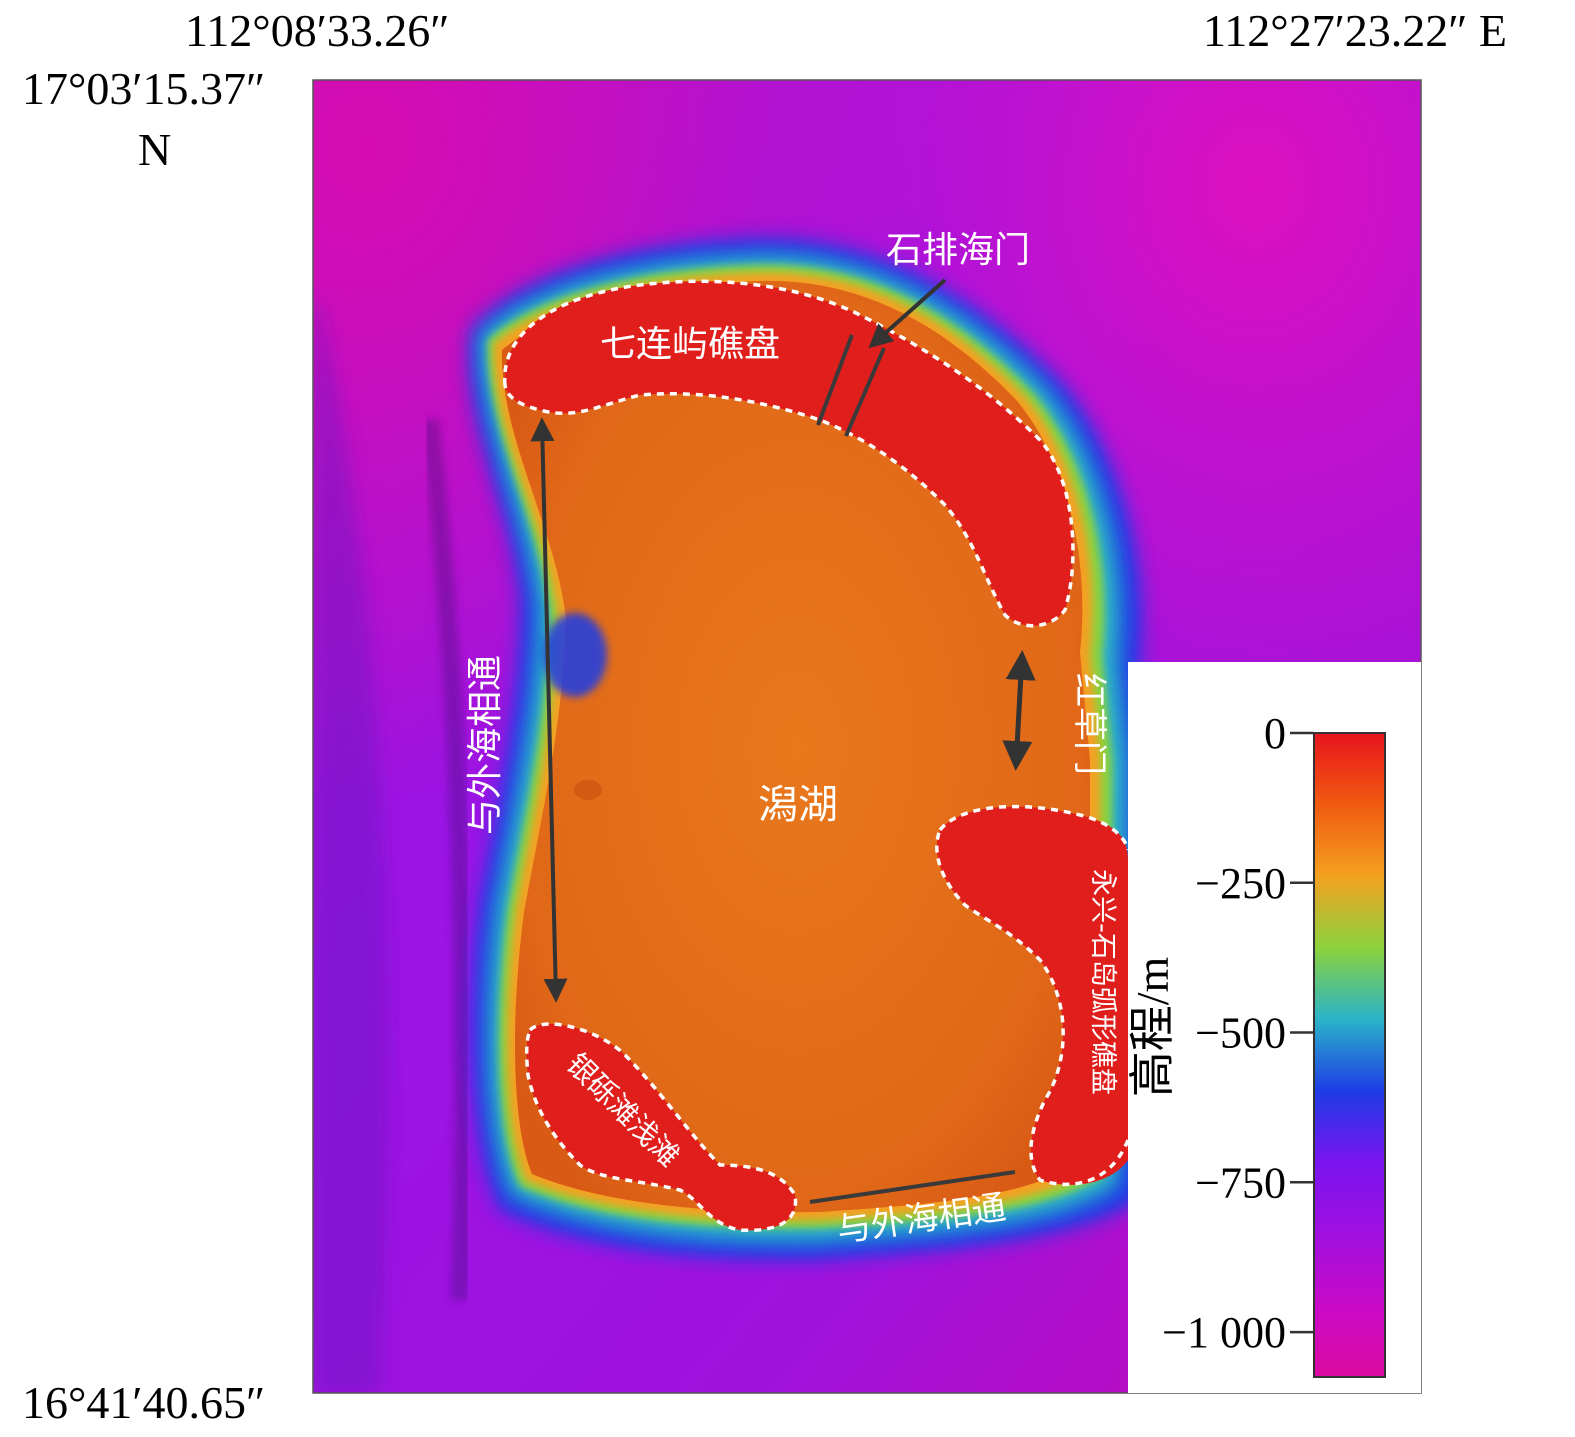  I want to click on hongcao-gate-arrow, so click(1019, 710).